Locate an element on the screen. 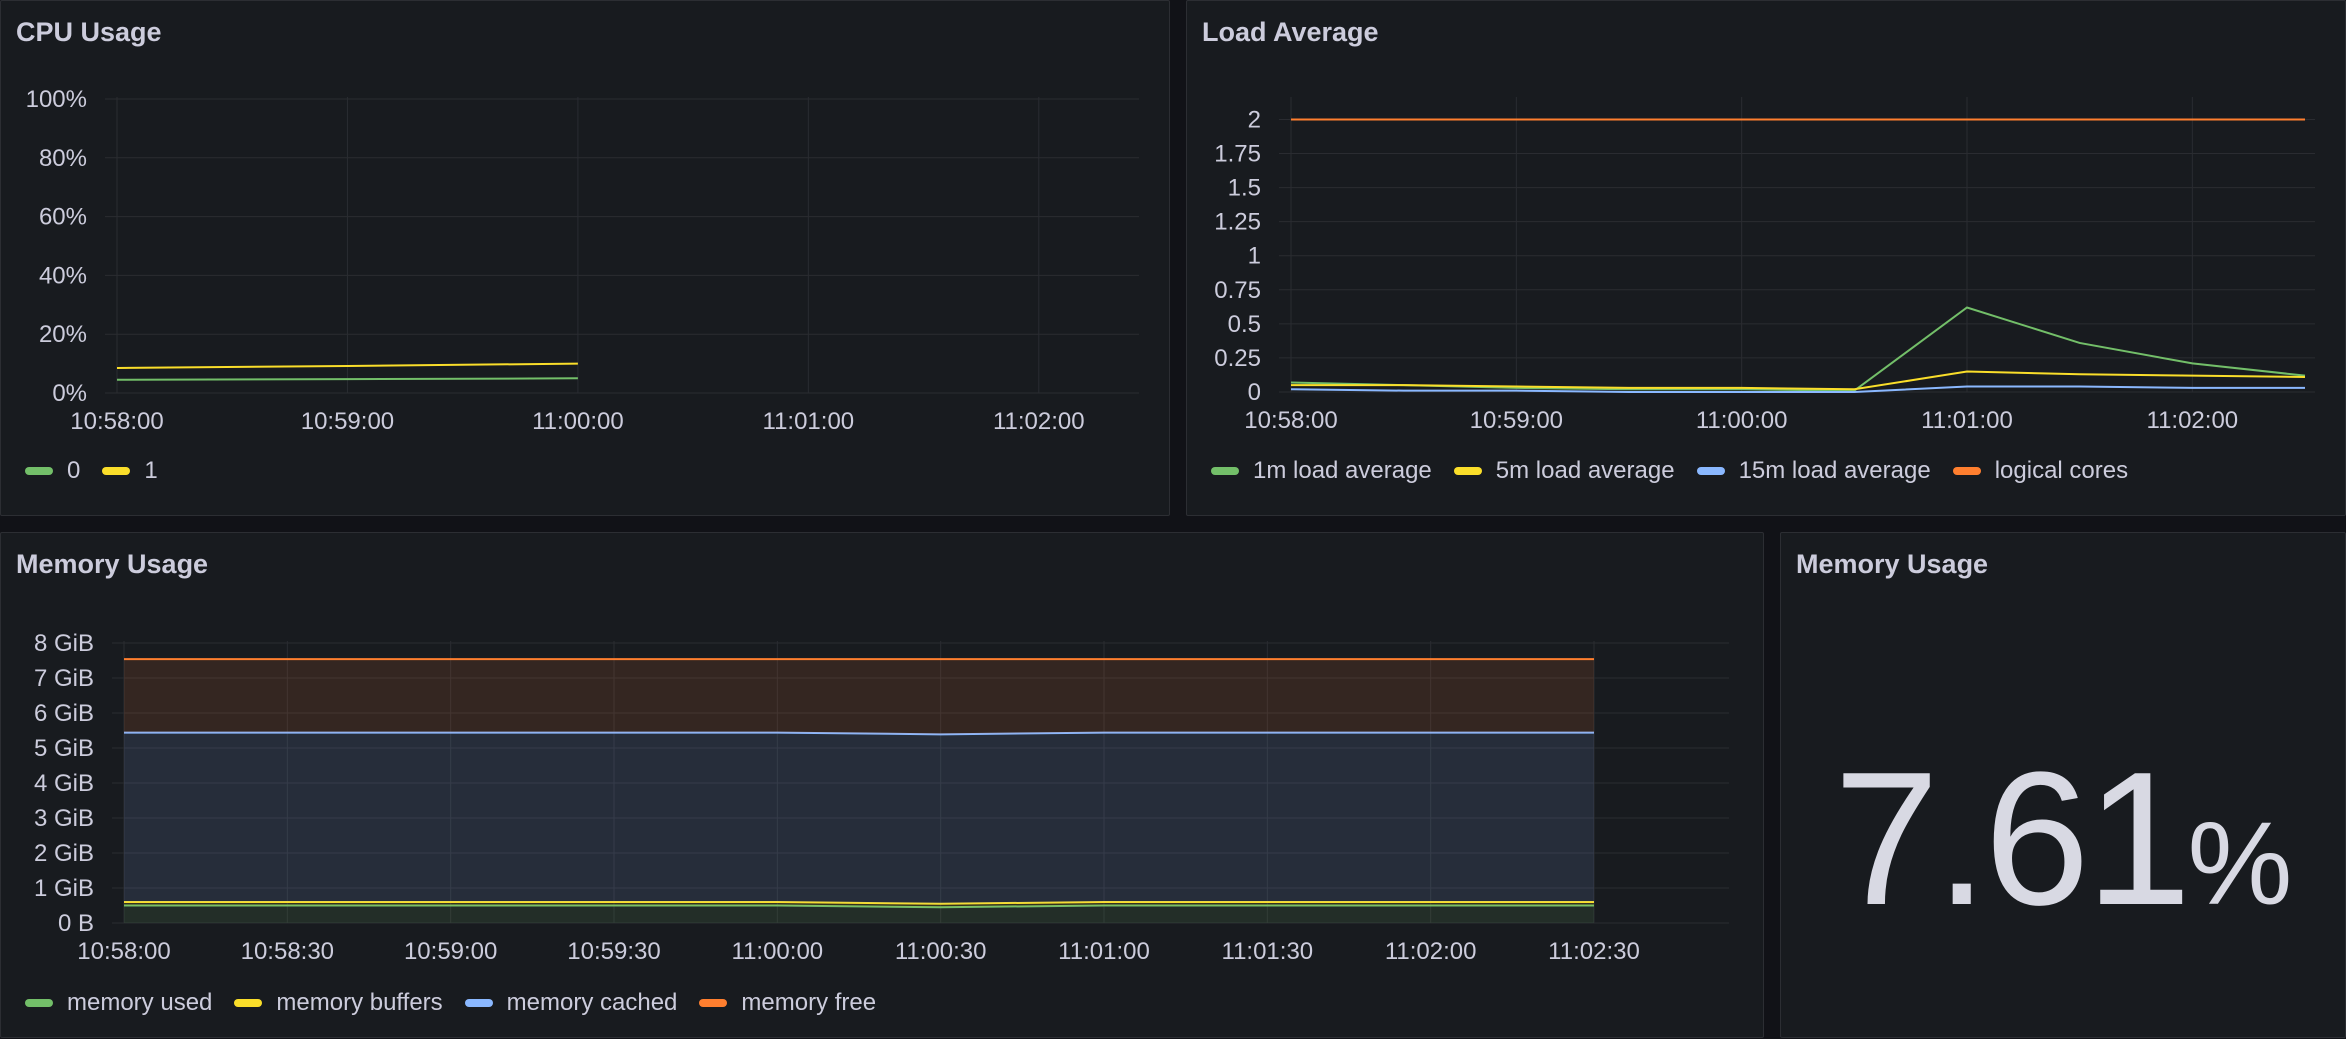 The width and height of the screenshot is (2346, 1039). legend-item: 15m load average is located at coordinates (1813, 471).